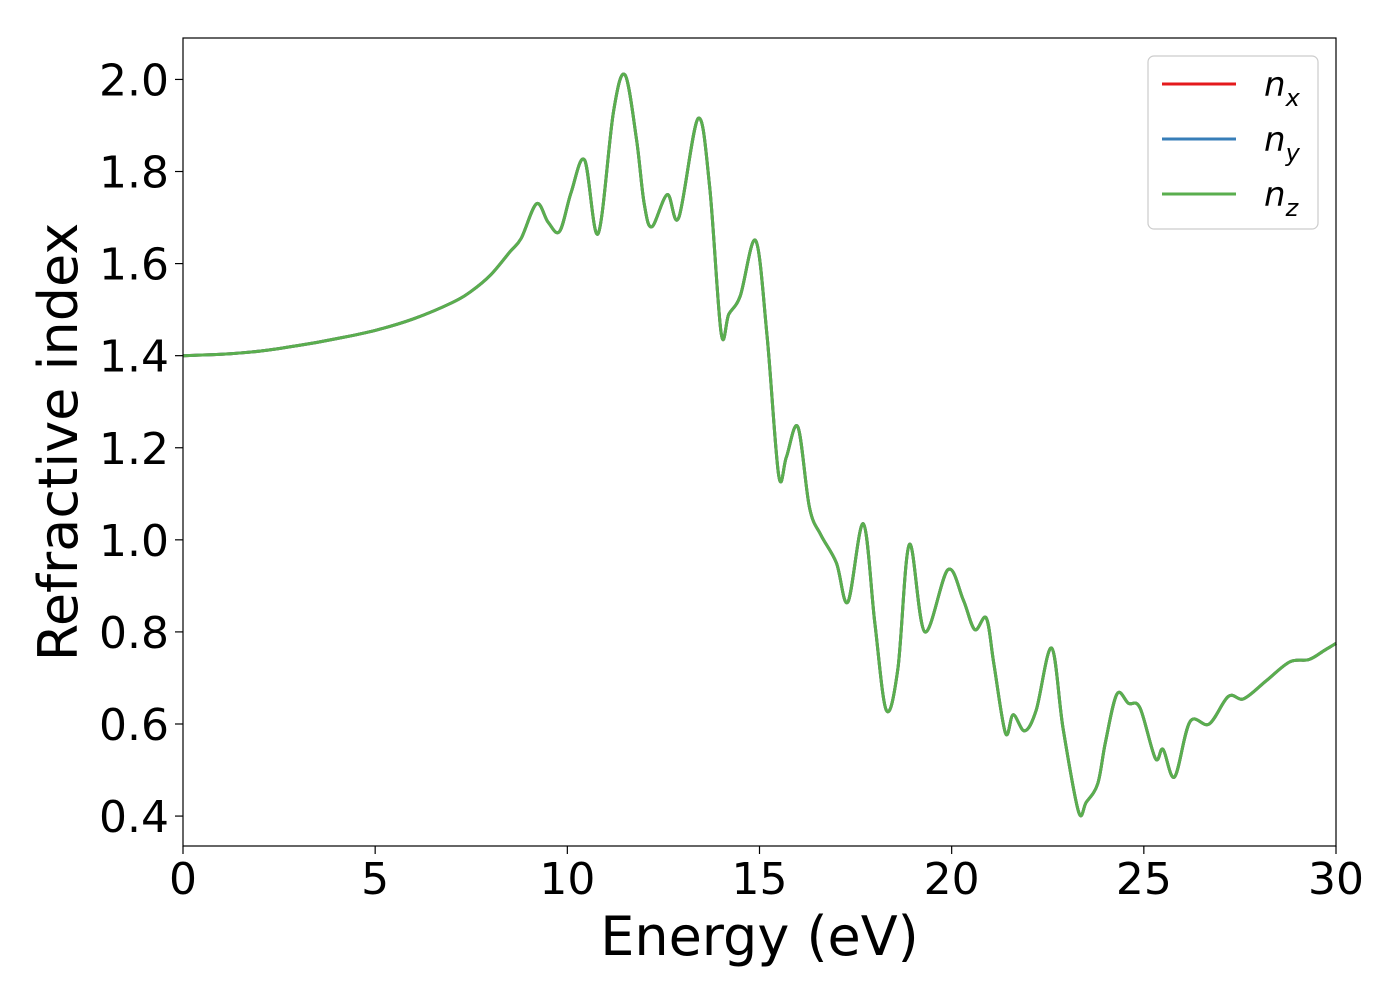 Image resolution: width=1400 pixels, height=1000 pixels. I want to click on legend-label-y: ny, so click(1282, 143).